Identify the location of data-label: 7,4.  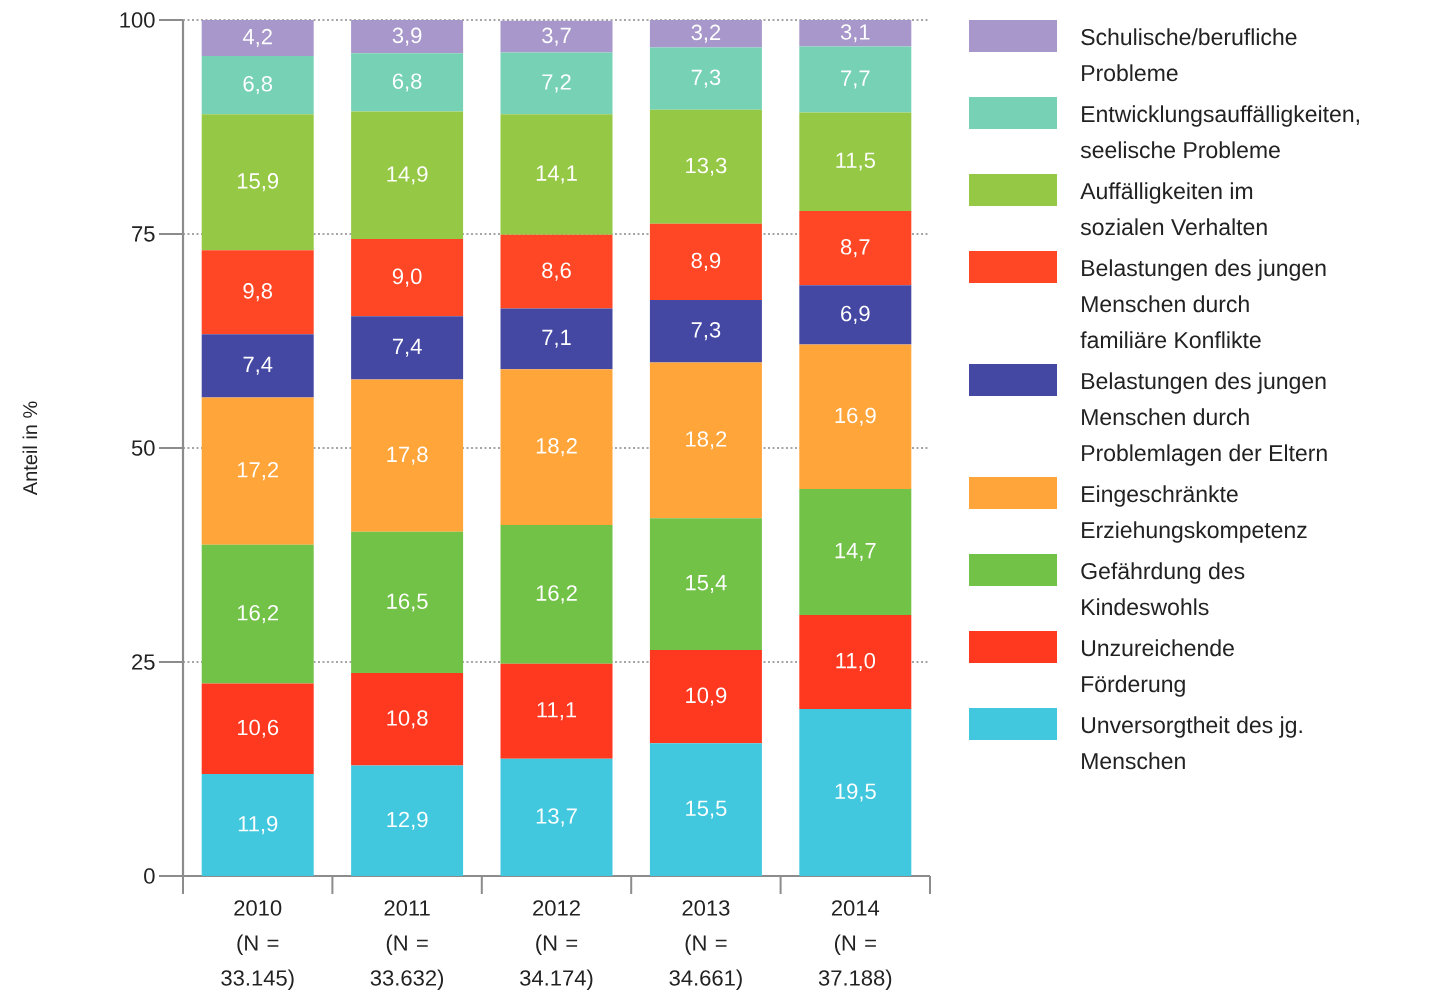
(258, 365).